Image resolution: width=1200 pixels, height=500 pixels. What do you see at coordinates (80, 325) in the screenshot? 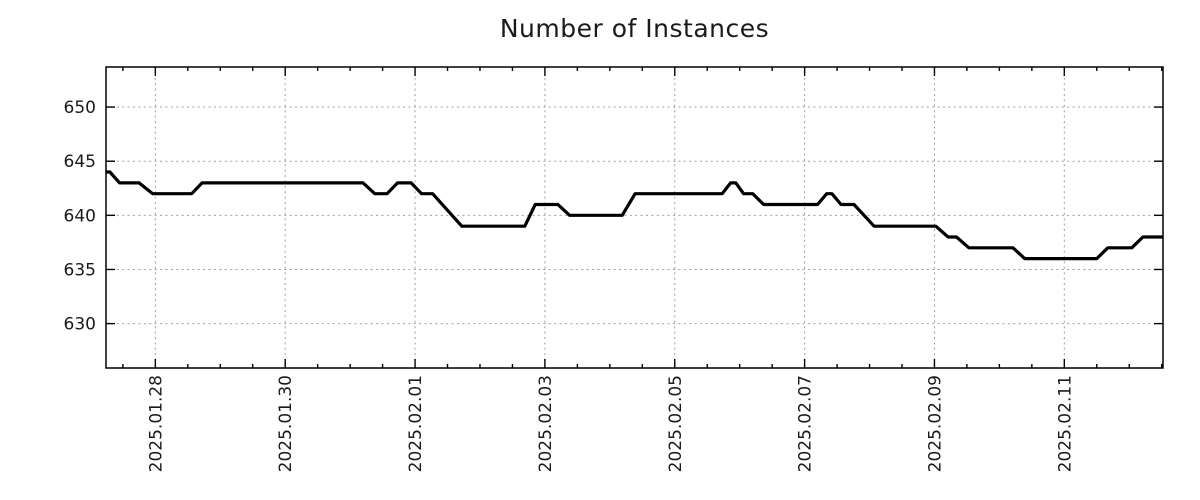
I see `y-tick-label: 630` at bounding box center [80, 325].